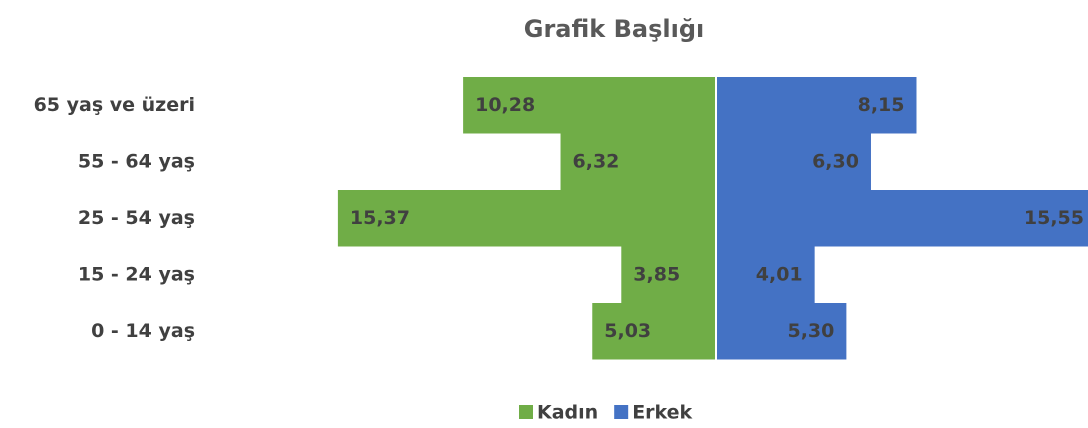 The image size is (1088, 428). What do you see at coordinates (881, 105) in the screenshot?
I see `data-label: 8,15` at bounding box center [881, 105].